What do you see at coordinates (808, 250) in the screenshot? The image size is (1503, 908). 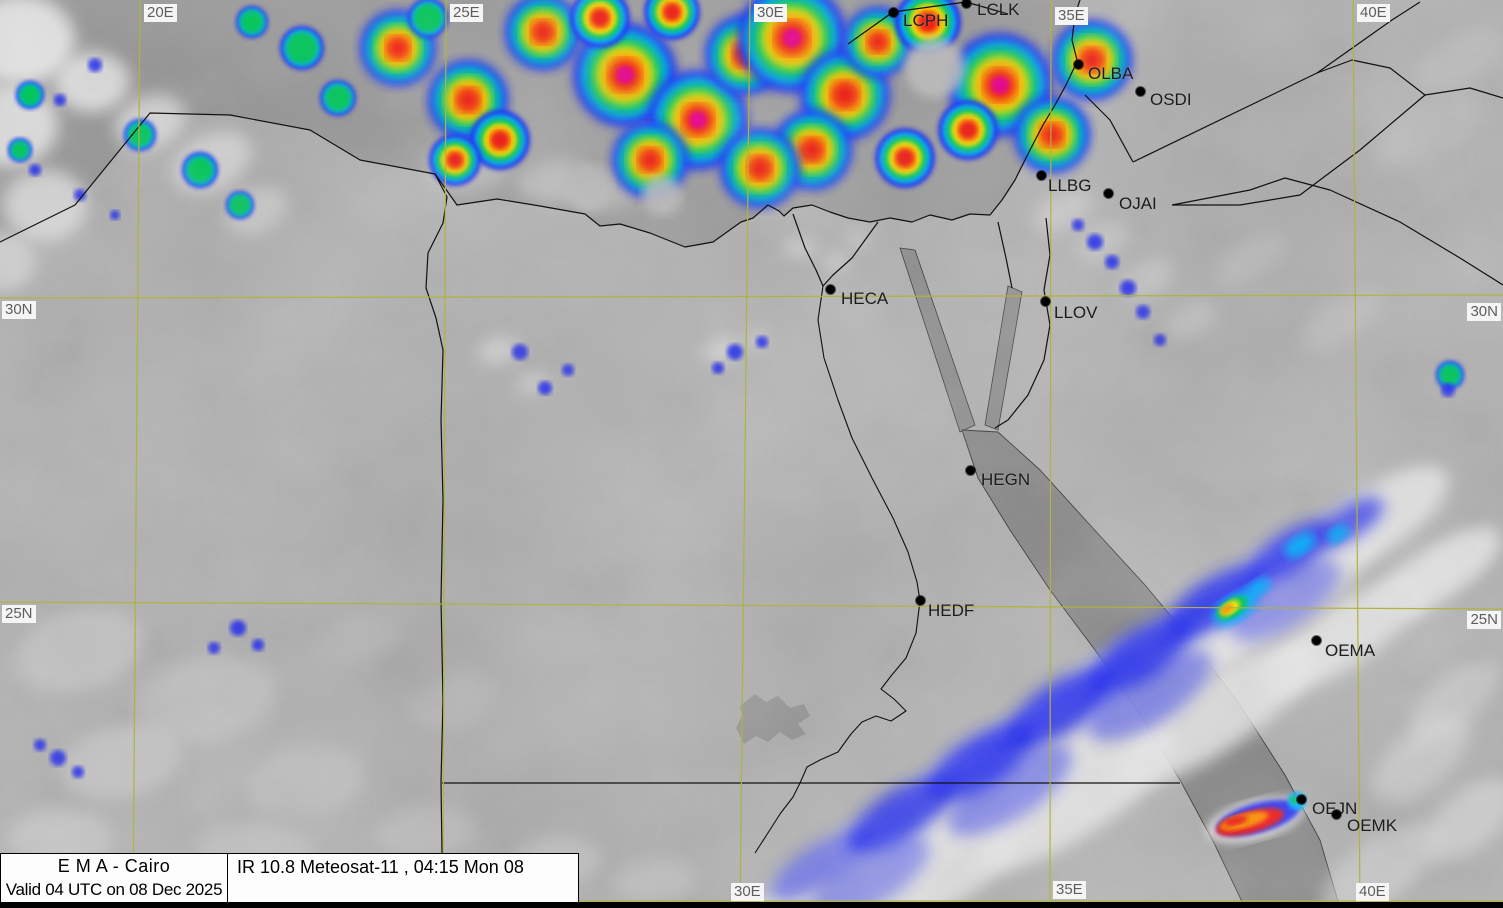 I see `nile-delta-west` at bounding box center [808, 250].